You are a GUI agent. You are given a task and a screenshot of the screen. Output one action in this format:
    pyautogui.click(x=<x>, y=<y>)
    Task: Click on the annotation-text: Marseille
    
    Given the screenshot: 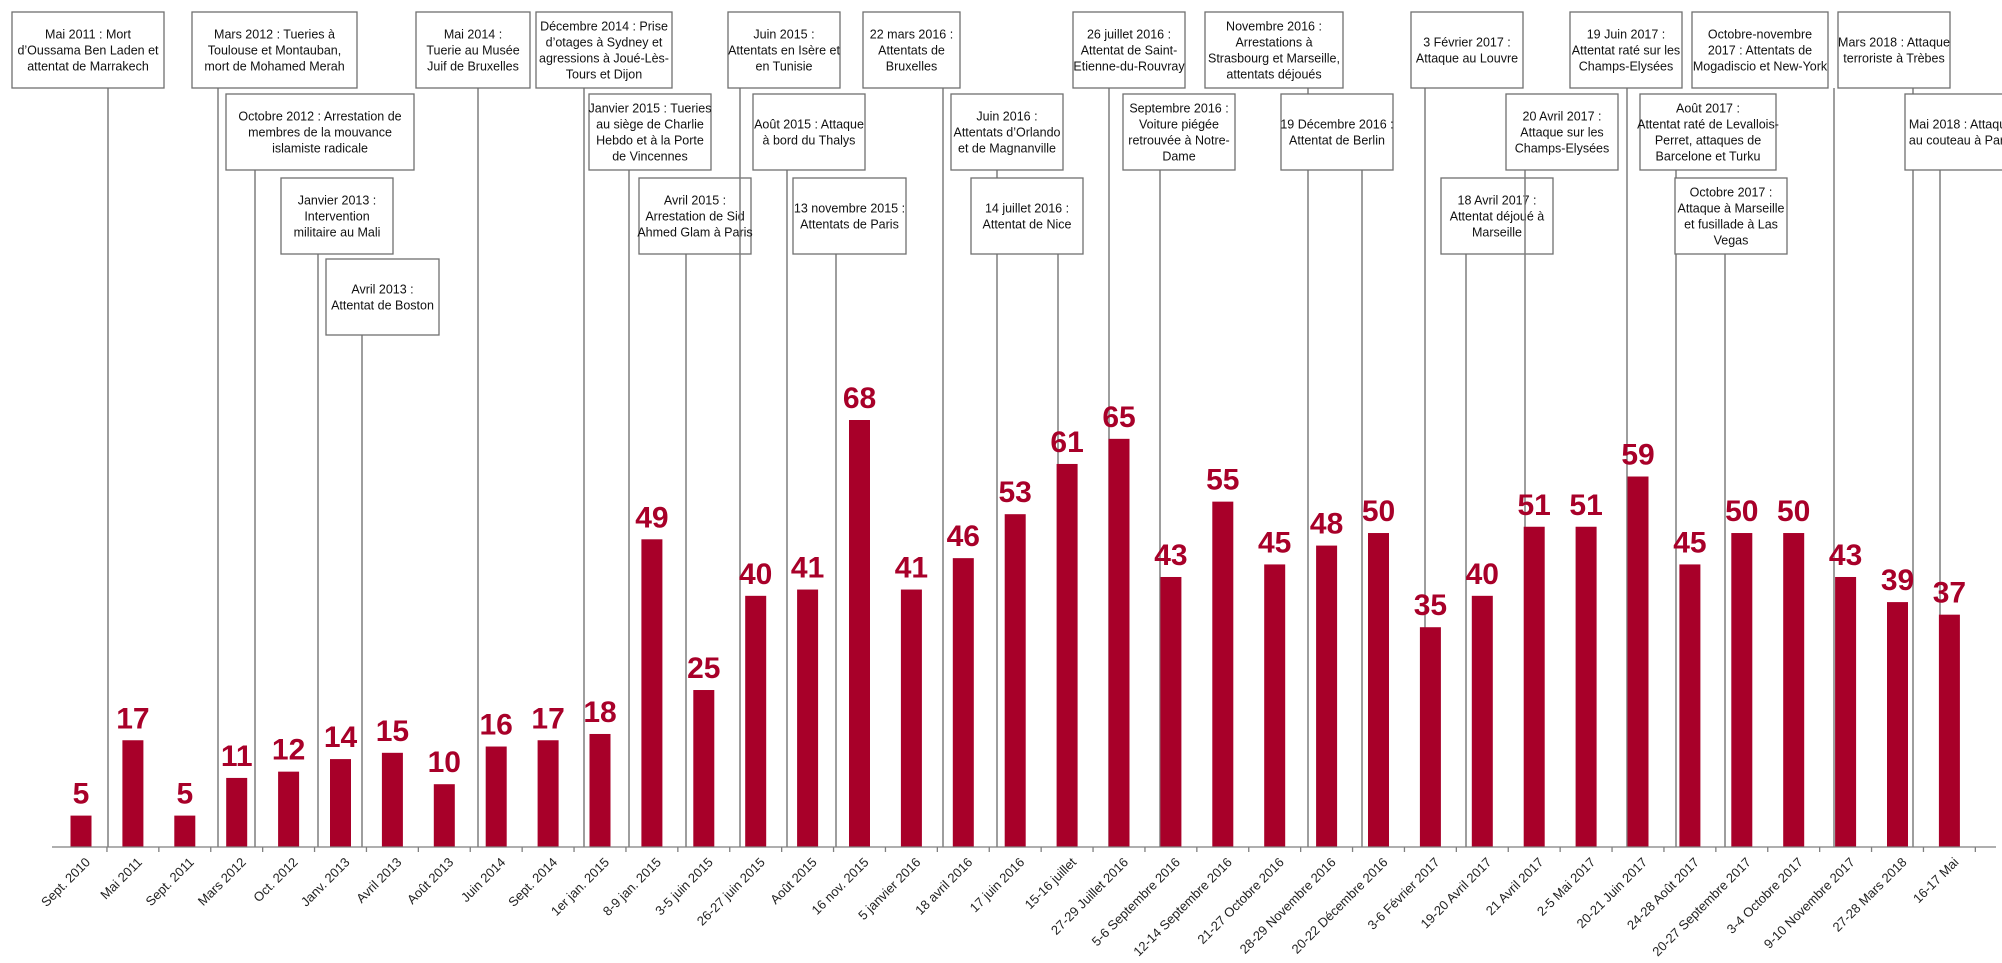 What is the action you would take?
    pyautogui.click(x=1497, y=233)
    